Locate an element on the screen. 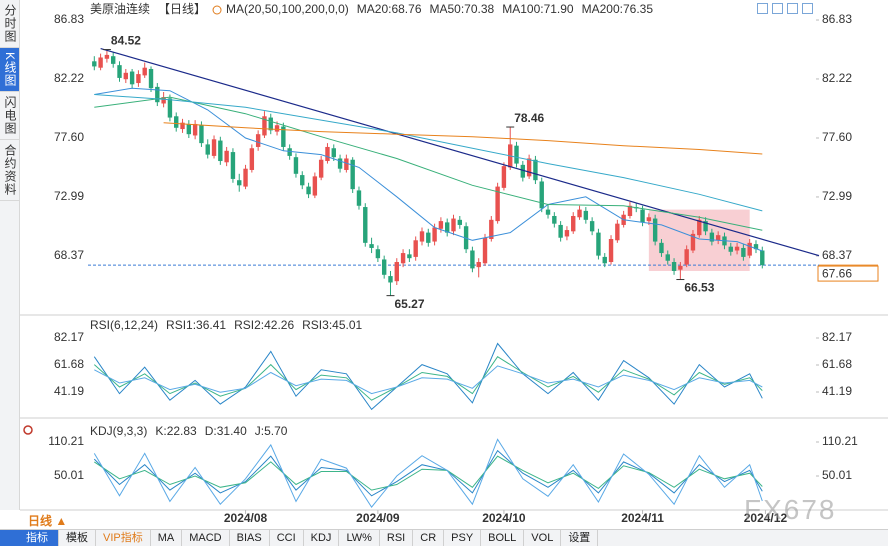 This screenshot has width=888, height=546. indicator-tab: MACD is located at coordinates (206, 538).